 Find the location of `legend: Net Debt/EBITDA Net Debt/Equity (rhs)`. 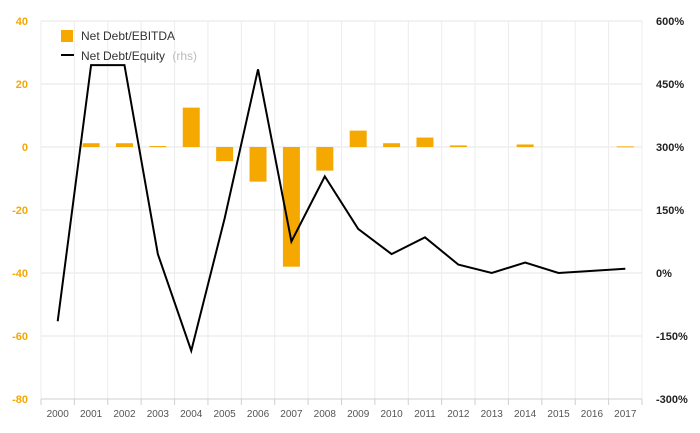

legend: Net Debt/EBITDA Net Debt/Equity (rhs) is located at coordinates (129, 46).